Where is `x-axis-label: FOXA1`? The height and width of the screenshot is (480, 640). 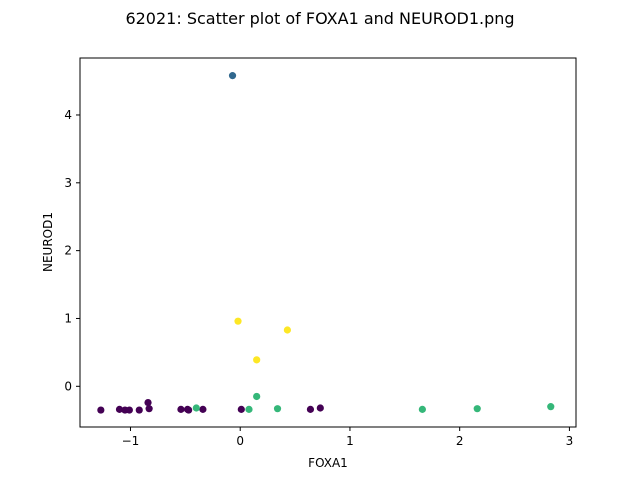
x-axis-label: FOXA1 is located at coordinates (328, 463).